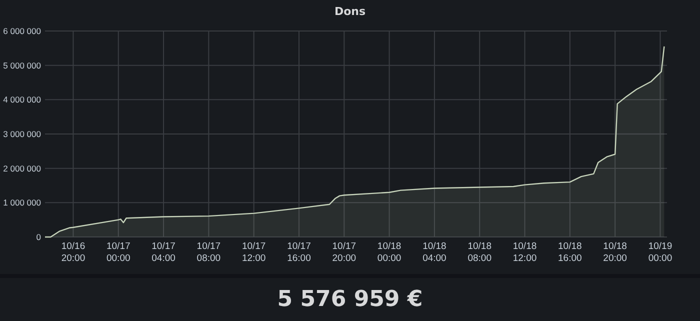 This screenshot has width=700, height=321. What do you see at coordinates (434, 252) in the screenshot?
I see `x-tick-label: 10/18 04:00` at bounding box center [434, 252].